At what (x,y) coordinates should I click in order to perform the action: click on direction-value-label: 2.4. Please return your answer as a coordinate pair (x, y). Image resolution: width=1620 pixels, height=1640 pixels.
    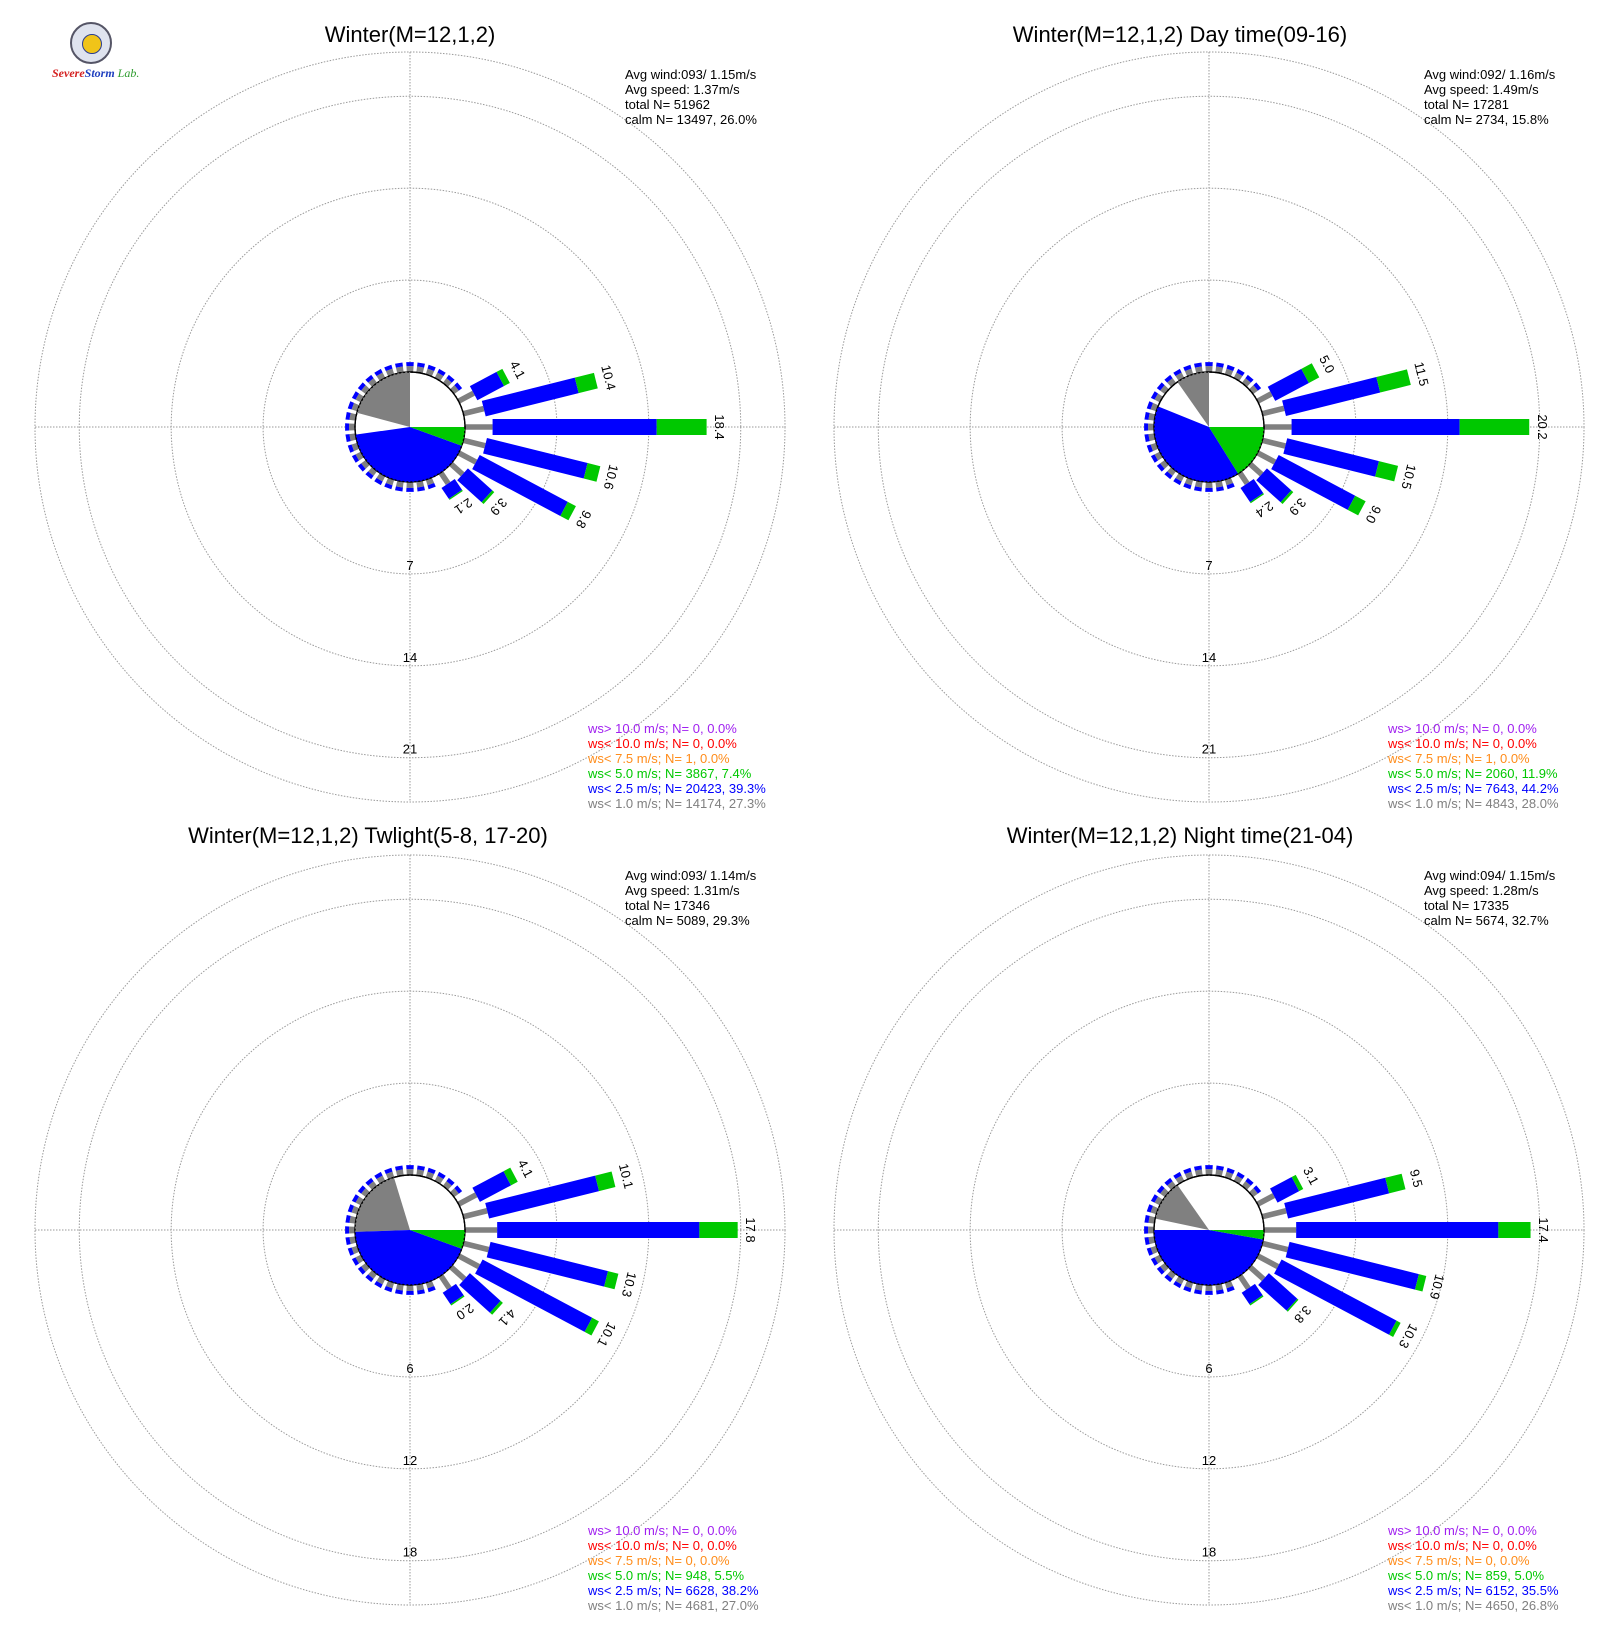
    Looking at the image, I should click on (1264, 509).